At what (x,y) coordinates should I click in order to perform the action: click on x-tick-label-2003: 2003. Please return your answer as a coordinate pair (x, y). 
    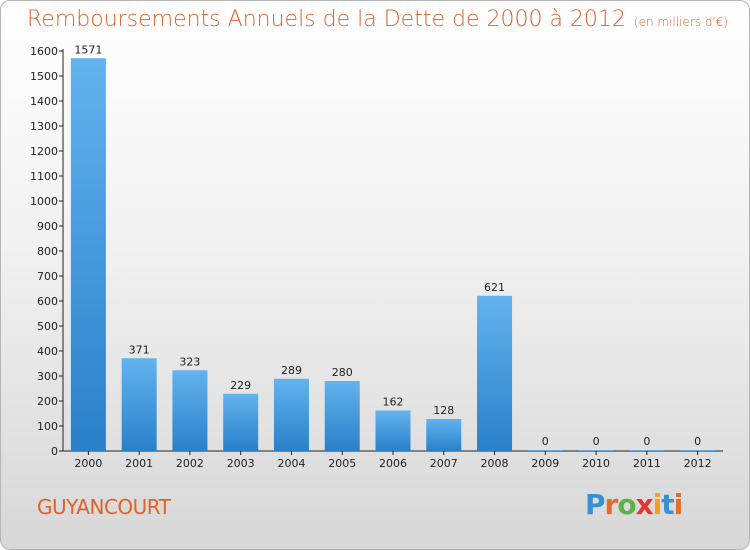
    Looking at the image, I should click on (241, 463).